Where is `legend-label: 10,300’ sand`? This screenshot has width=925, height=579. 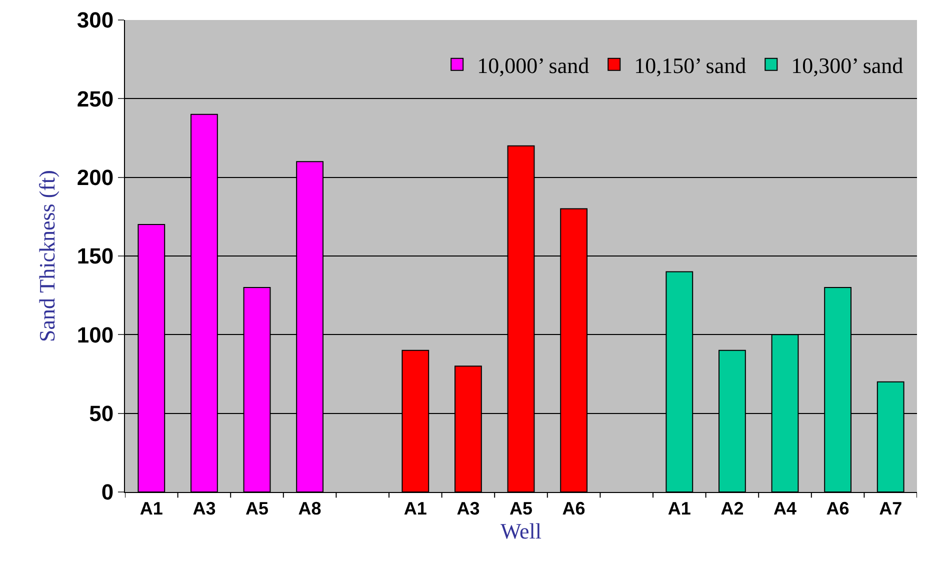 legend-label: 10,300’ sand is located at coordinates (847, 65).